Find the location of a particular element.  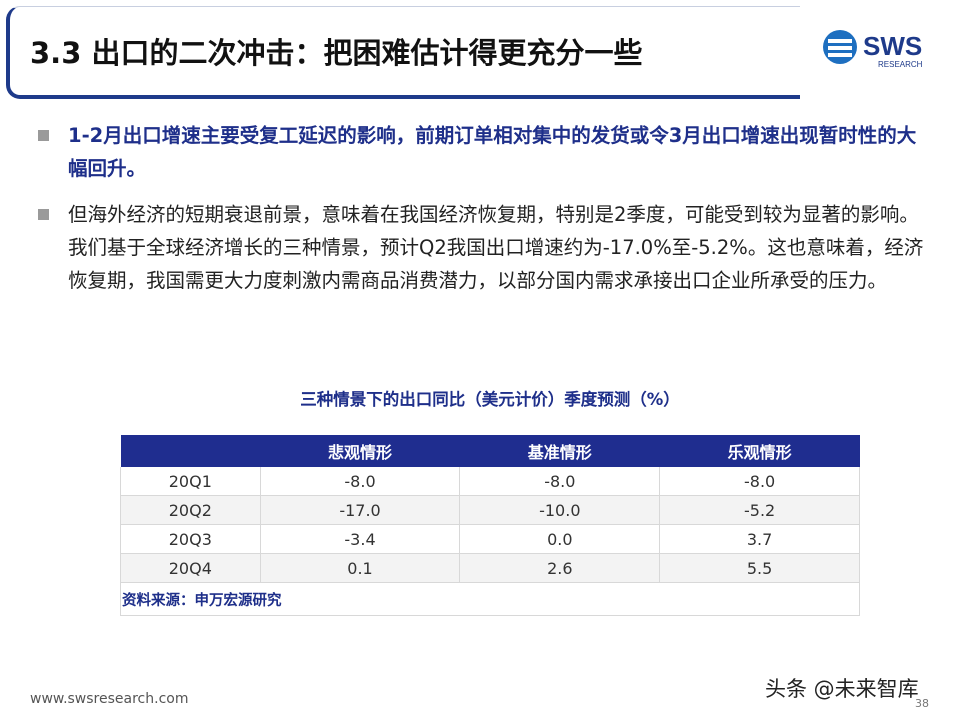

table-cell: 2.6 is located at coordinates (560, 568).